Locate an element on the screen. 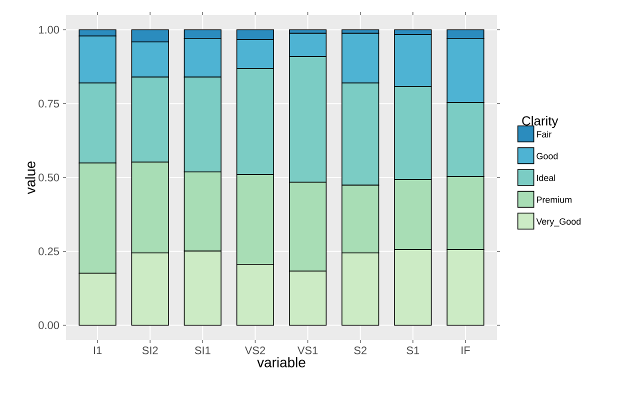 Image resolution: width=627 pixels, height=397 pixels. x-tick-label: S2 is located at coordinates (360, 350).